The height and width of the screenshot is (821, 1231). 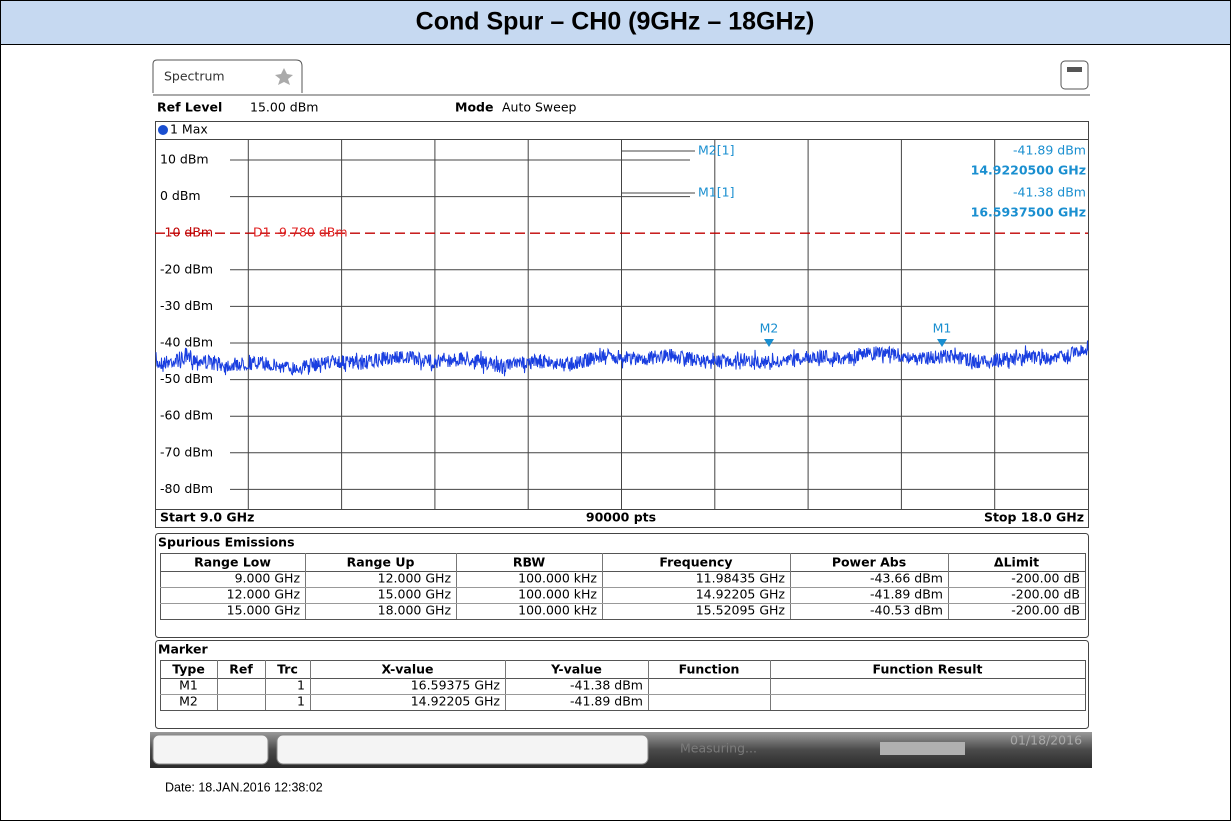 I want to click on y-label: -10 dBm, so click(x=186, y=232).